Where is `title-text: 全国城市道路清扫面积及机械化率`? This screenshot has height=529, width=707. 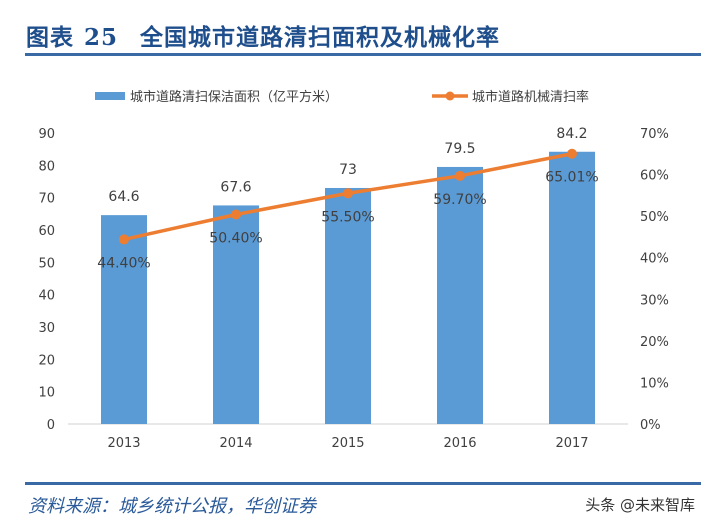 title-text: 全国城市道路清扫面积及机械化率 is located at coordinates (320, 37).